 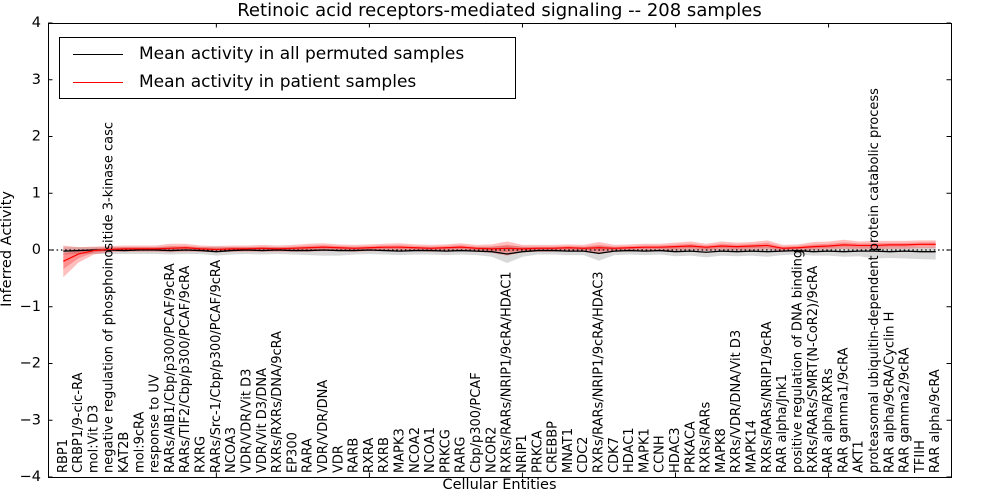 What do you see at coordinates (461, 454) in the screenshot?
I see `x-category-label: RARG` at bounding box center [461, 454].